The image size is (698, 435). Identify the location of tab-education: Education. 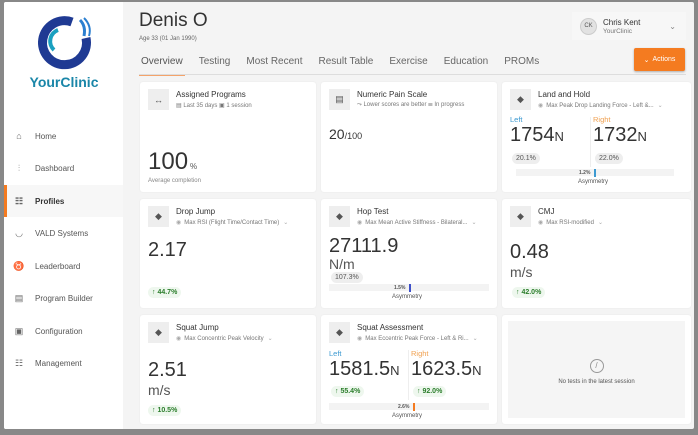
(466, 61).